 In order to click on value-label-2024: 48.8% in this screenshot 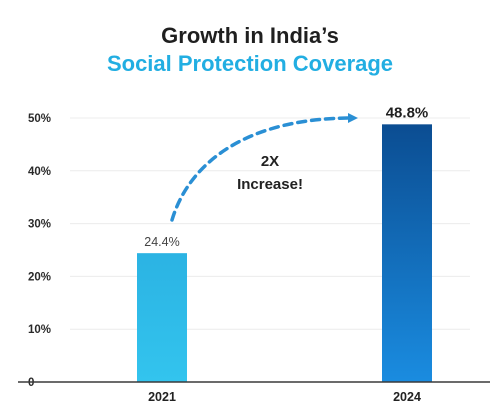, I will do `click(407, 112)`.